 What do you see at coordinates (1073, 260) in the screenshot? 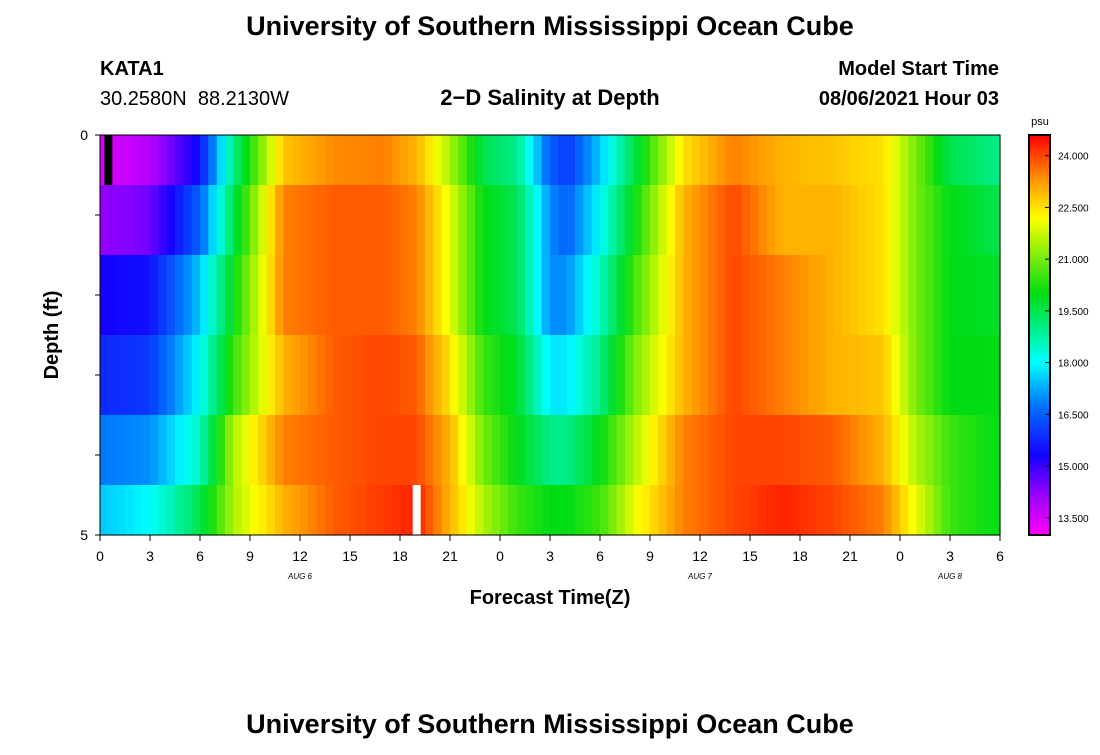
I see `colorbar-tick-label: 21.000` at bounding box center [1073, 260].